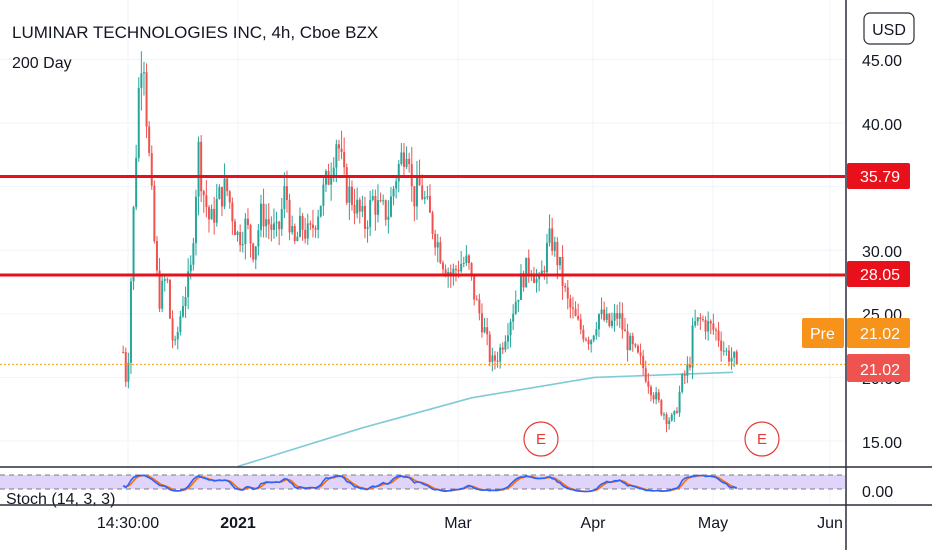 The height and width of the screenshot is (550, 932). Describe the element at coordinates (42, 63) in the screenshot. I see `indicator-label: 200 Day` at that location.